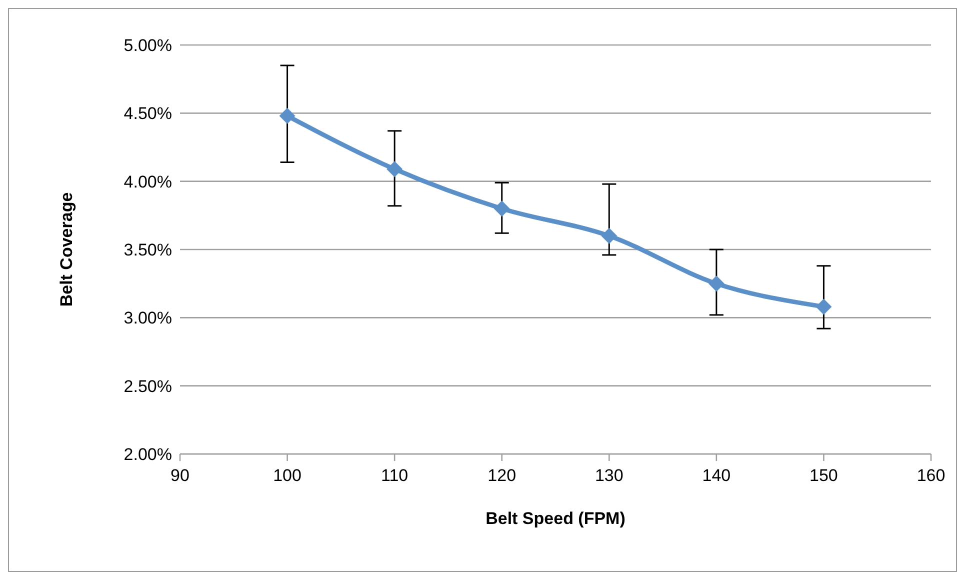  I want to click on y-tick-label: 4.50%, so click(148, 114).